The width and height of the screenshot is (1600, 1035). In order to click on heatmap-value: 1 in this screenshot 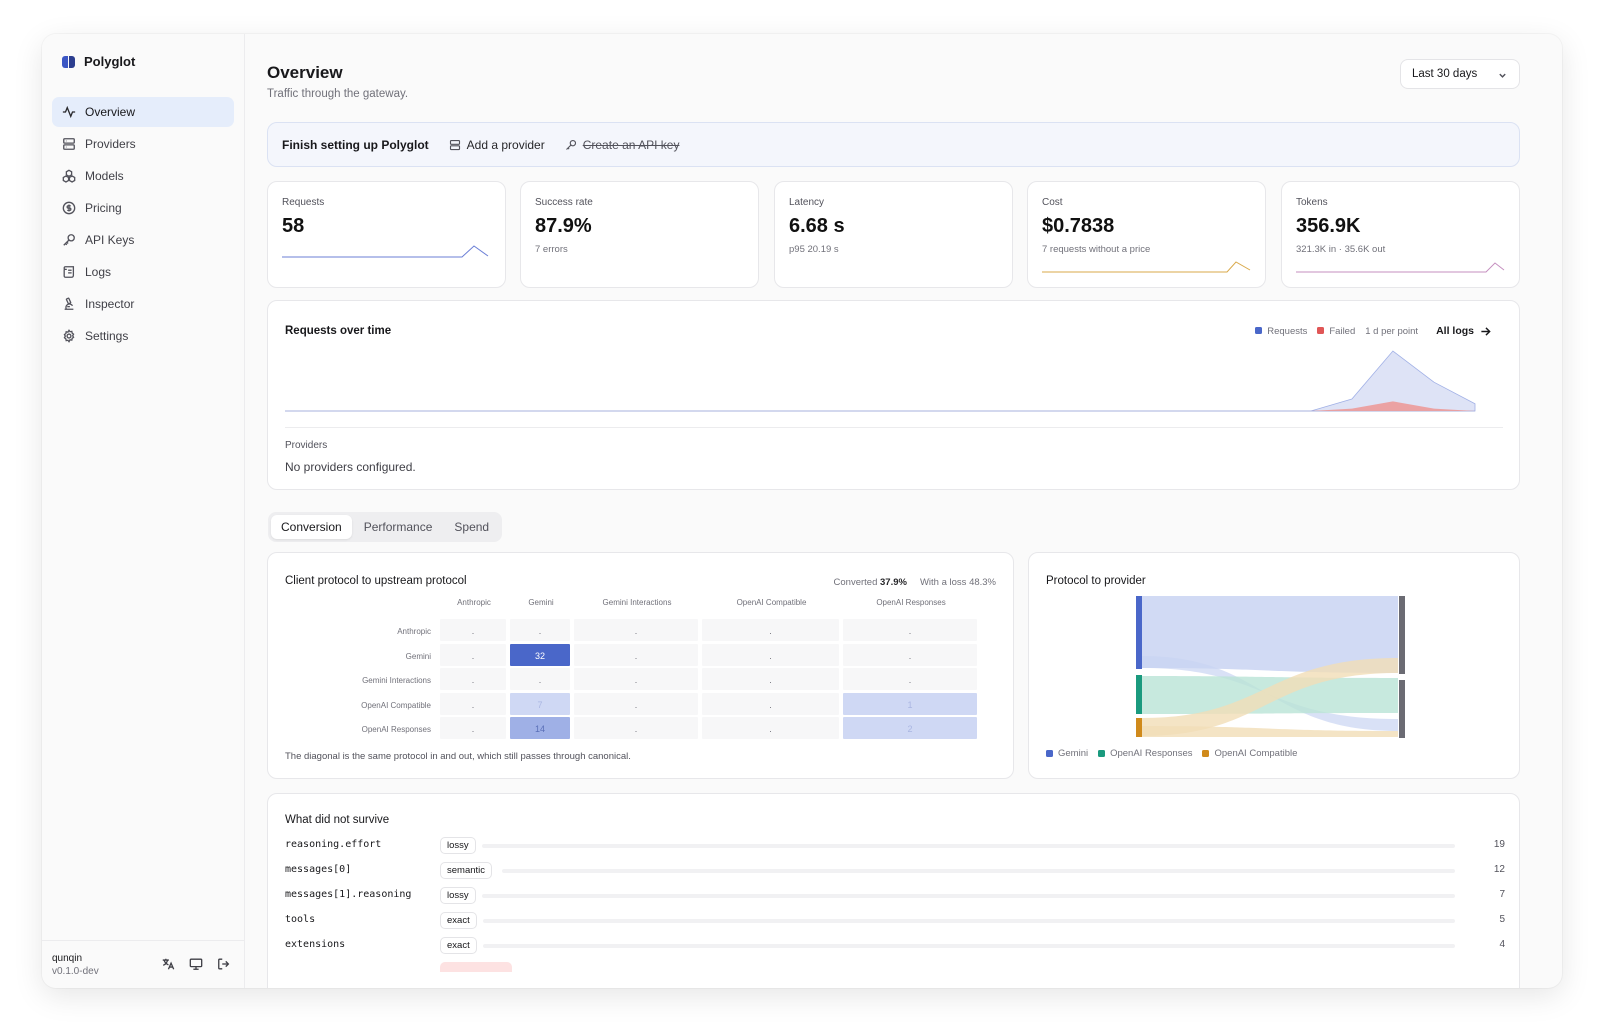, I will do `click(909, 705)`.